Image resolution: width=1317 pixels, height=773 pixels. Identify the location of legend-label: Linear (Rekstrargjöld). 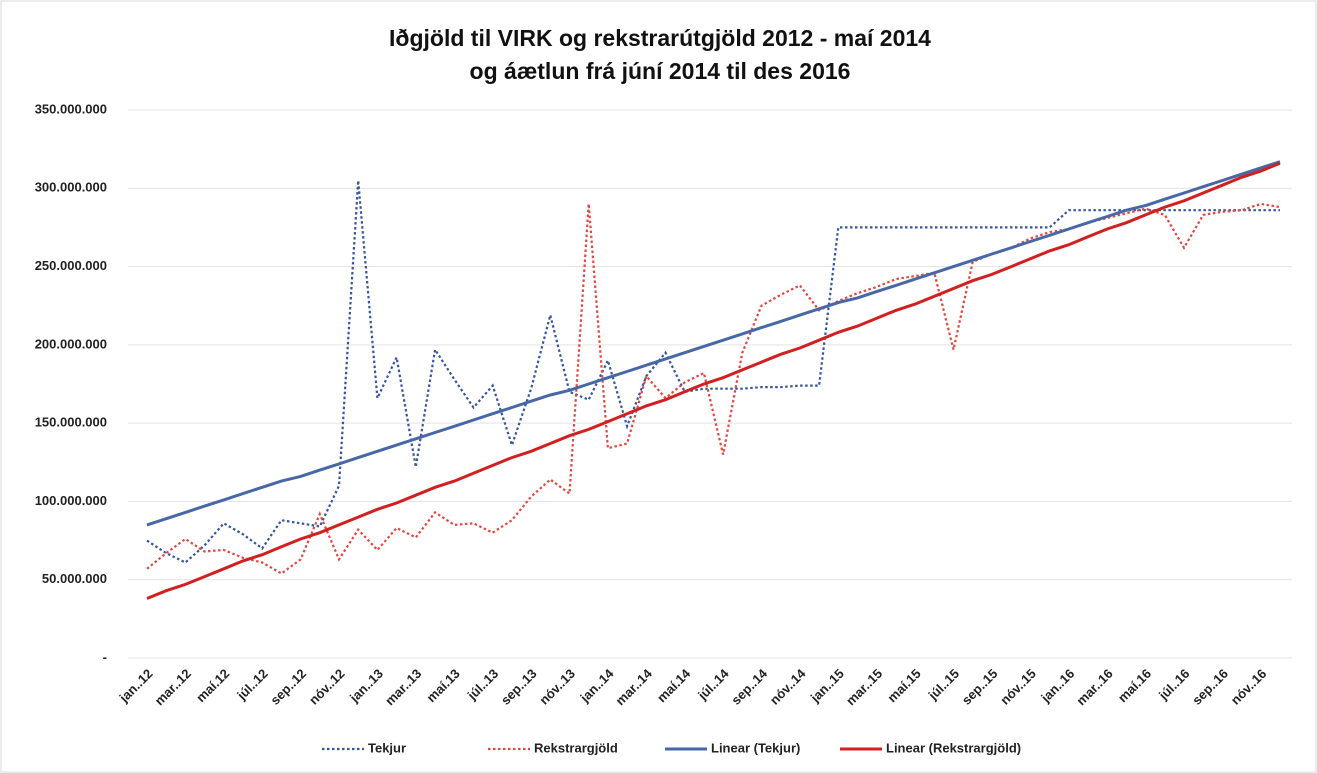
(953, 747).